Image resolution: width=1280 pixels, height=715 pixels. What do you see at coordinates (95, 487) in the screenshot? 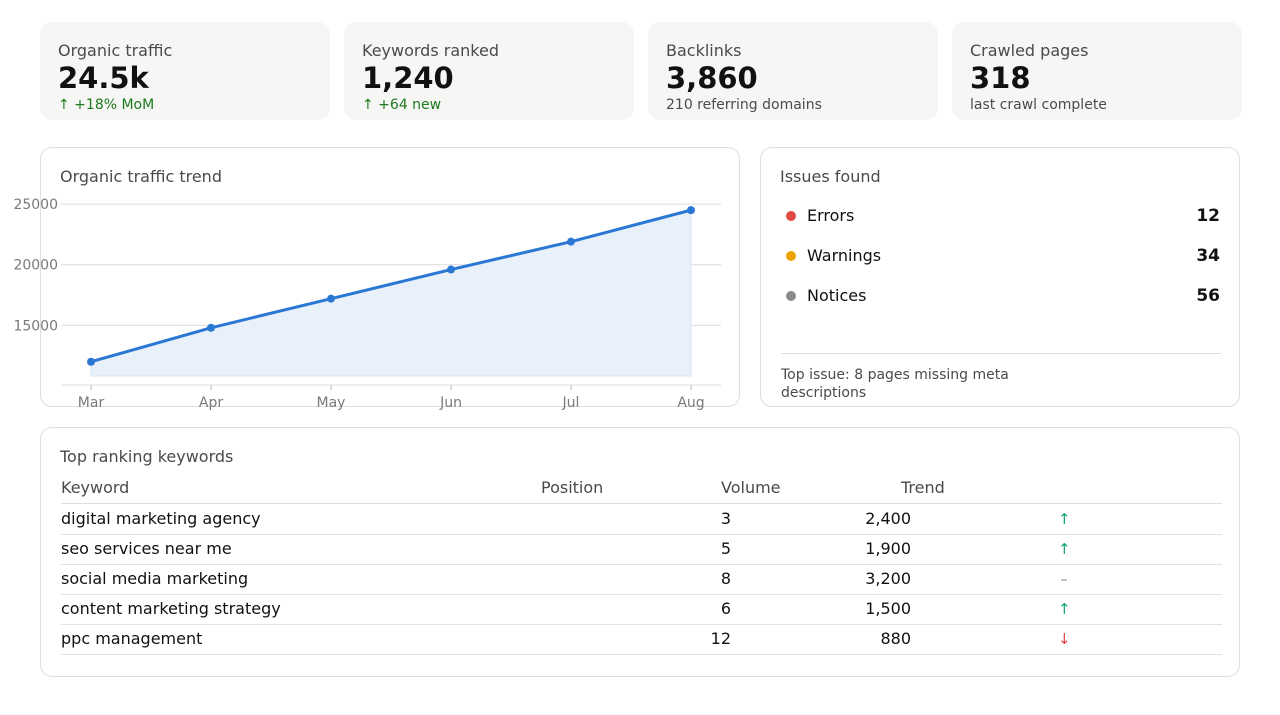
I see `column-header-keyword: Keyword` at bounding box center [95, 487].